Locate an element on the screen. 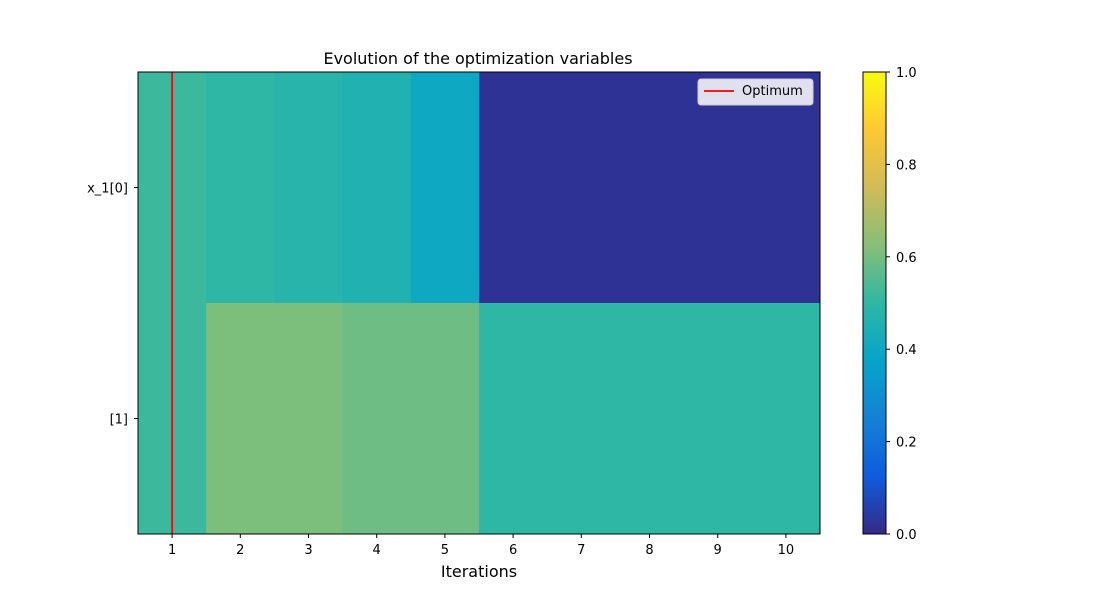  x-axis-label: Iterations is located at coordinates (479, 571).